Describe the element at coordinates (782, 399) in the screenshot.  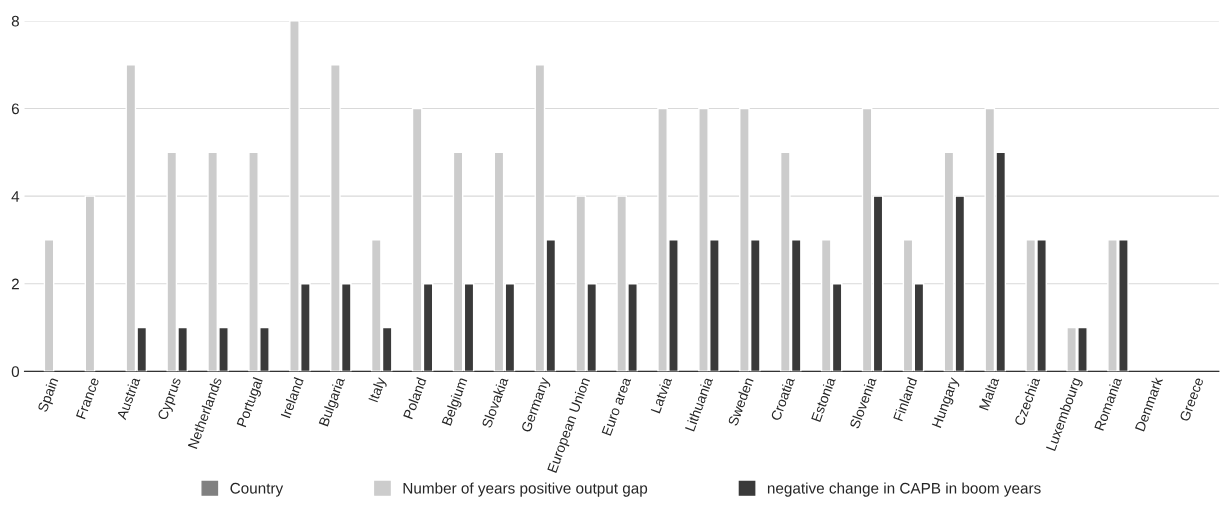
I see `x-tick-label: Croatia` at that location.